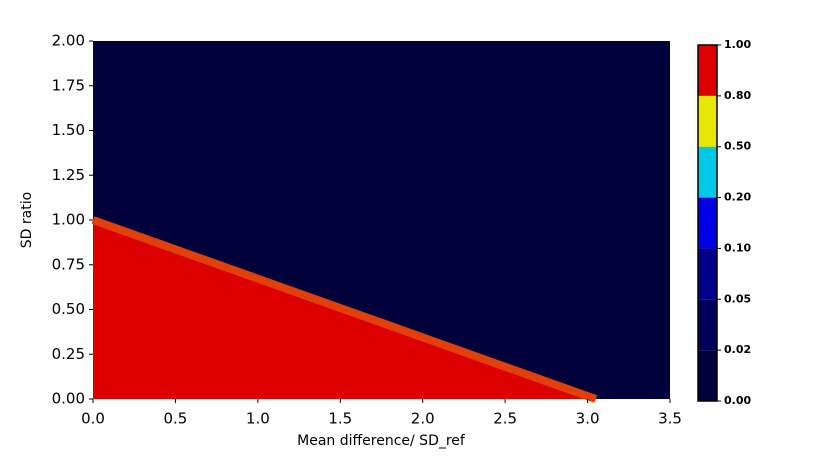 This screenshot has width=831, height=467. I want to click on y-tick-label: 1.00, so click(68, 220).